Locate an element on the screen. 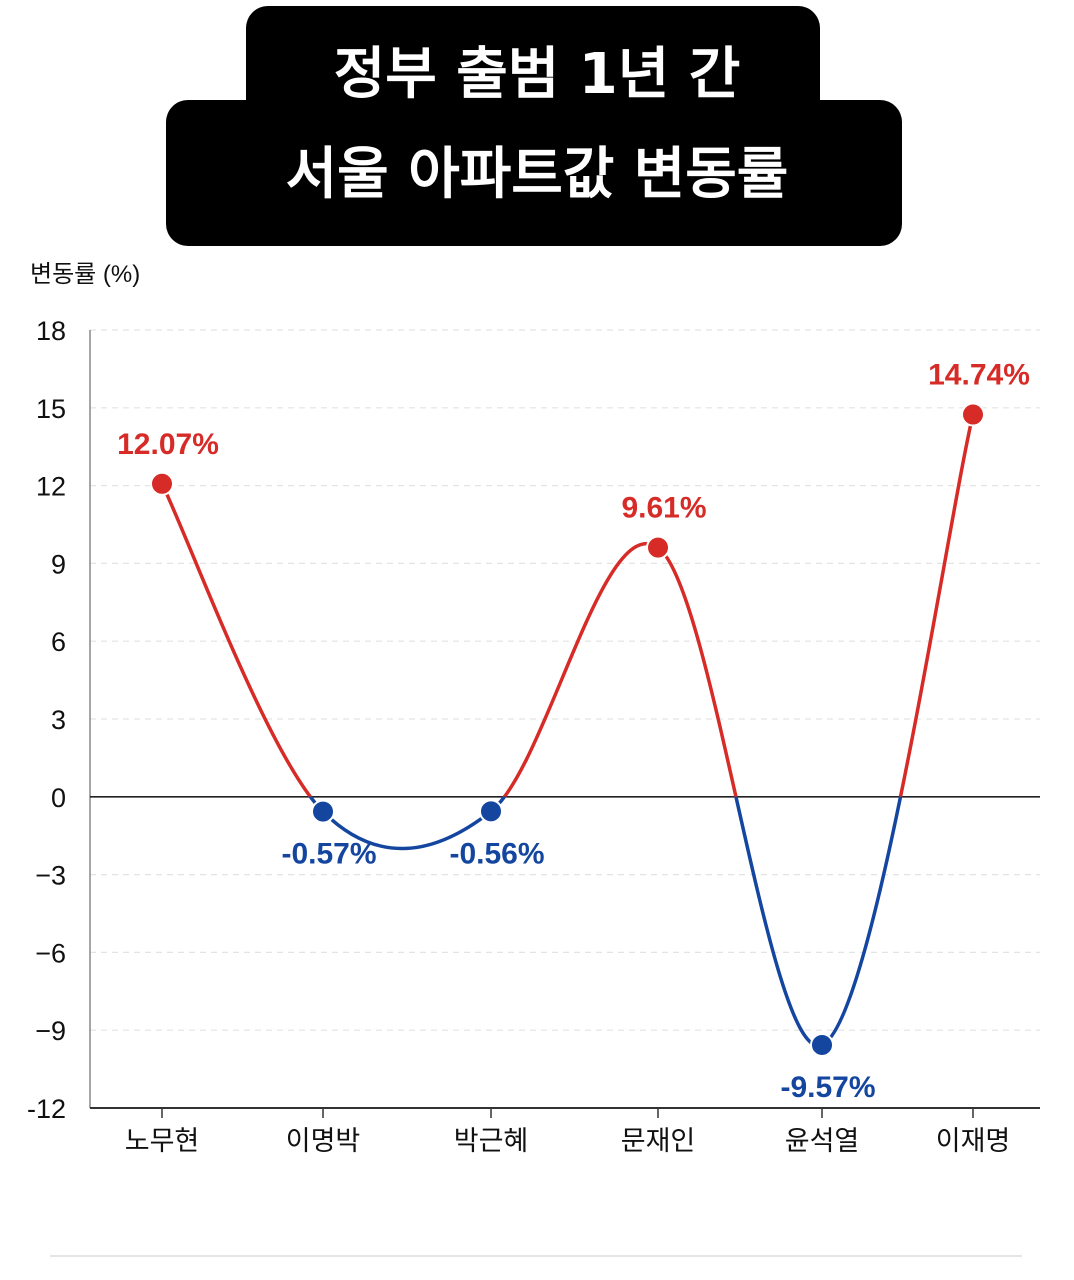 The width and height of the screenshot is (1074, 1280). chart-title-line-2: 서울 아파트값 변동률 is located at coordinates (537, 174).